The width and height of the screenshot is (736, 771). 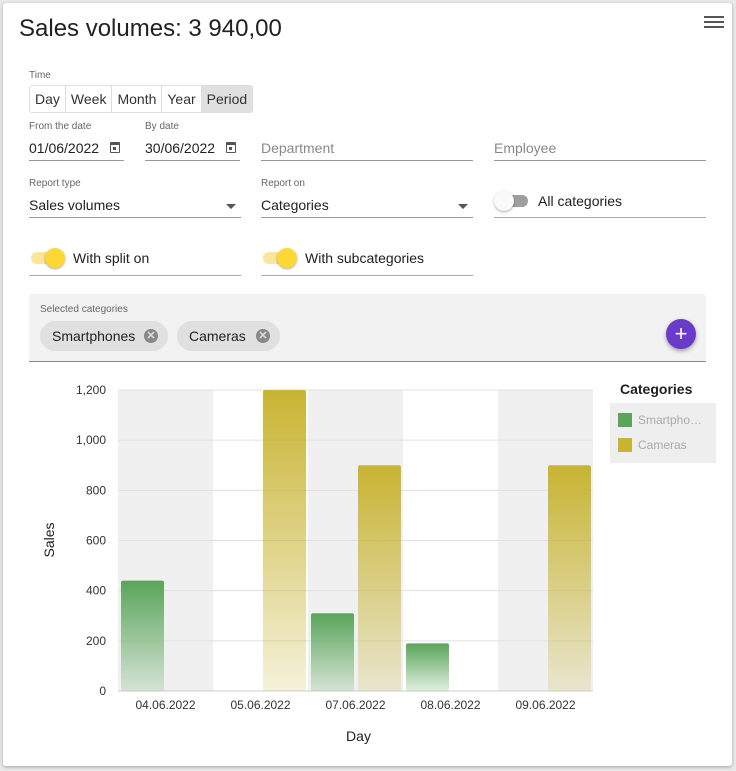 What do you see at coordinates (217, 336) in the screenshot?
I see `chip-label: Cameras` at bounding box center [217, 336].